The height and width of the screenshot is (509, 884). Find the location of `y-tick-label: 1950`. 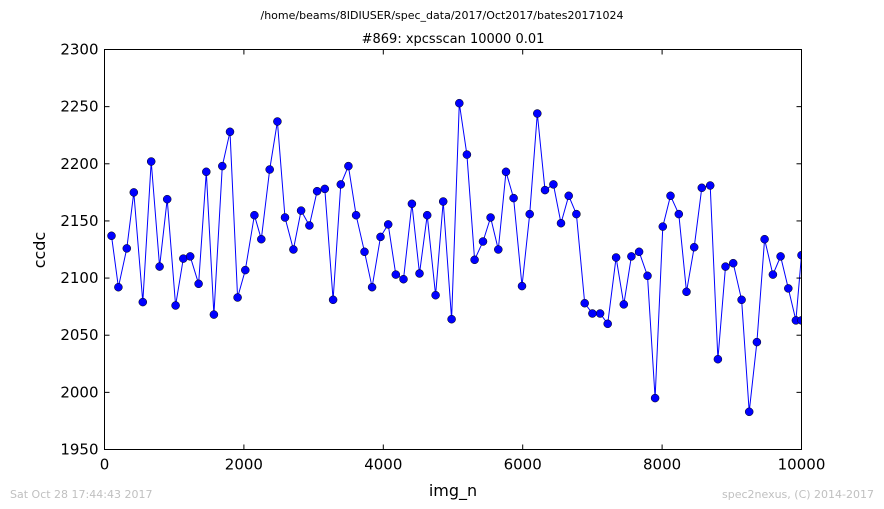

y-tick-label: 1950 is located at coordinates (79, 450).